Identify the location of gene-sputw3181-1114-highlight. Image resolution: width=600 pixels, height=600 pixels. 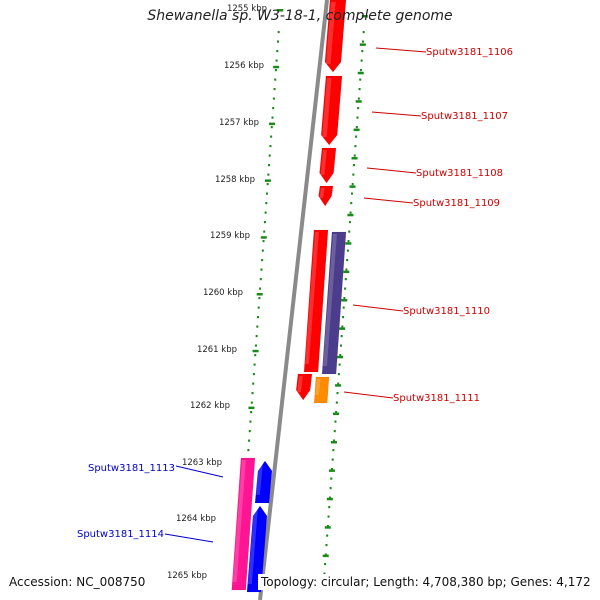
(252, 546).